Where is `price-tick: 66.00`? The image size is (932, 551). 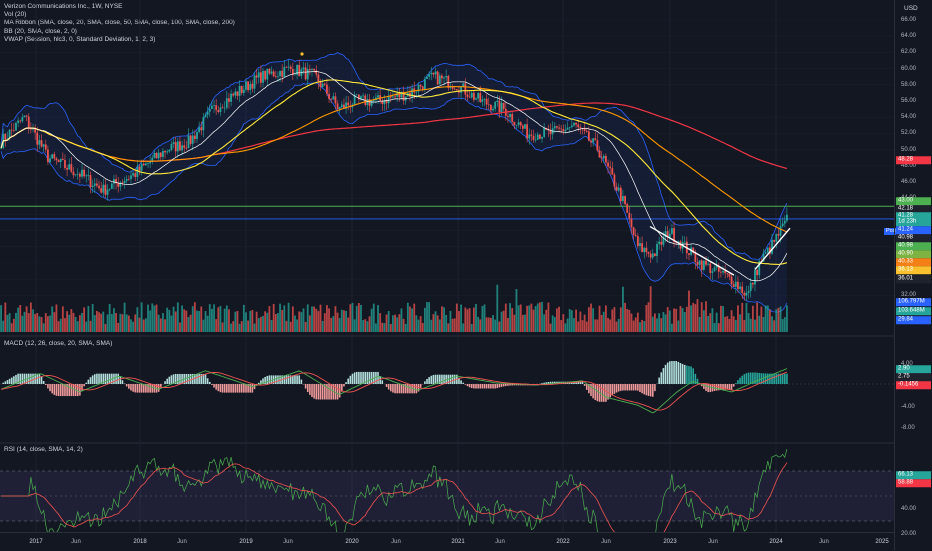
price-tick: 66.00 is located at coordinates (908, 20).